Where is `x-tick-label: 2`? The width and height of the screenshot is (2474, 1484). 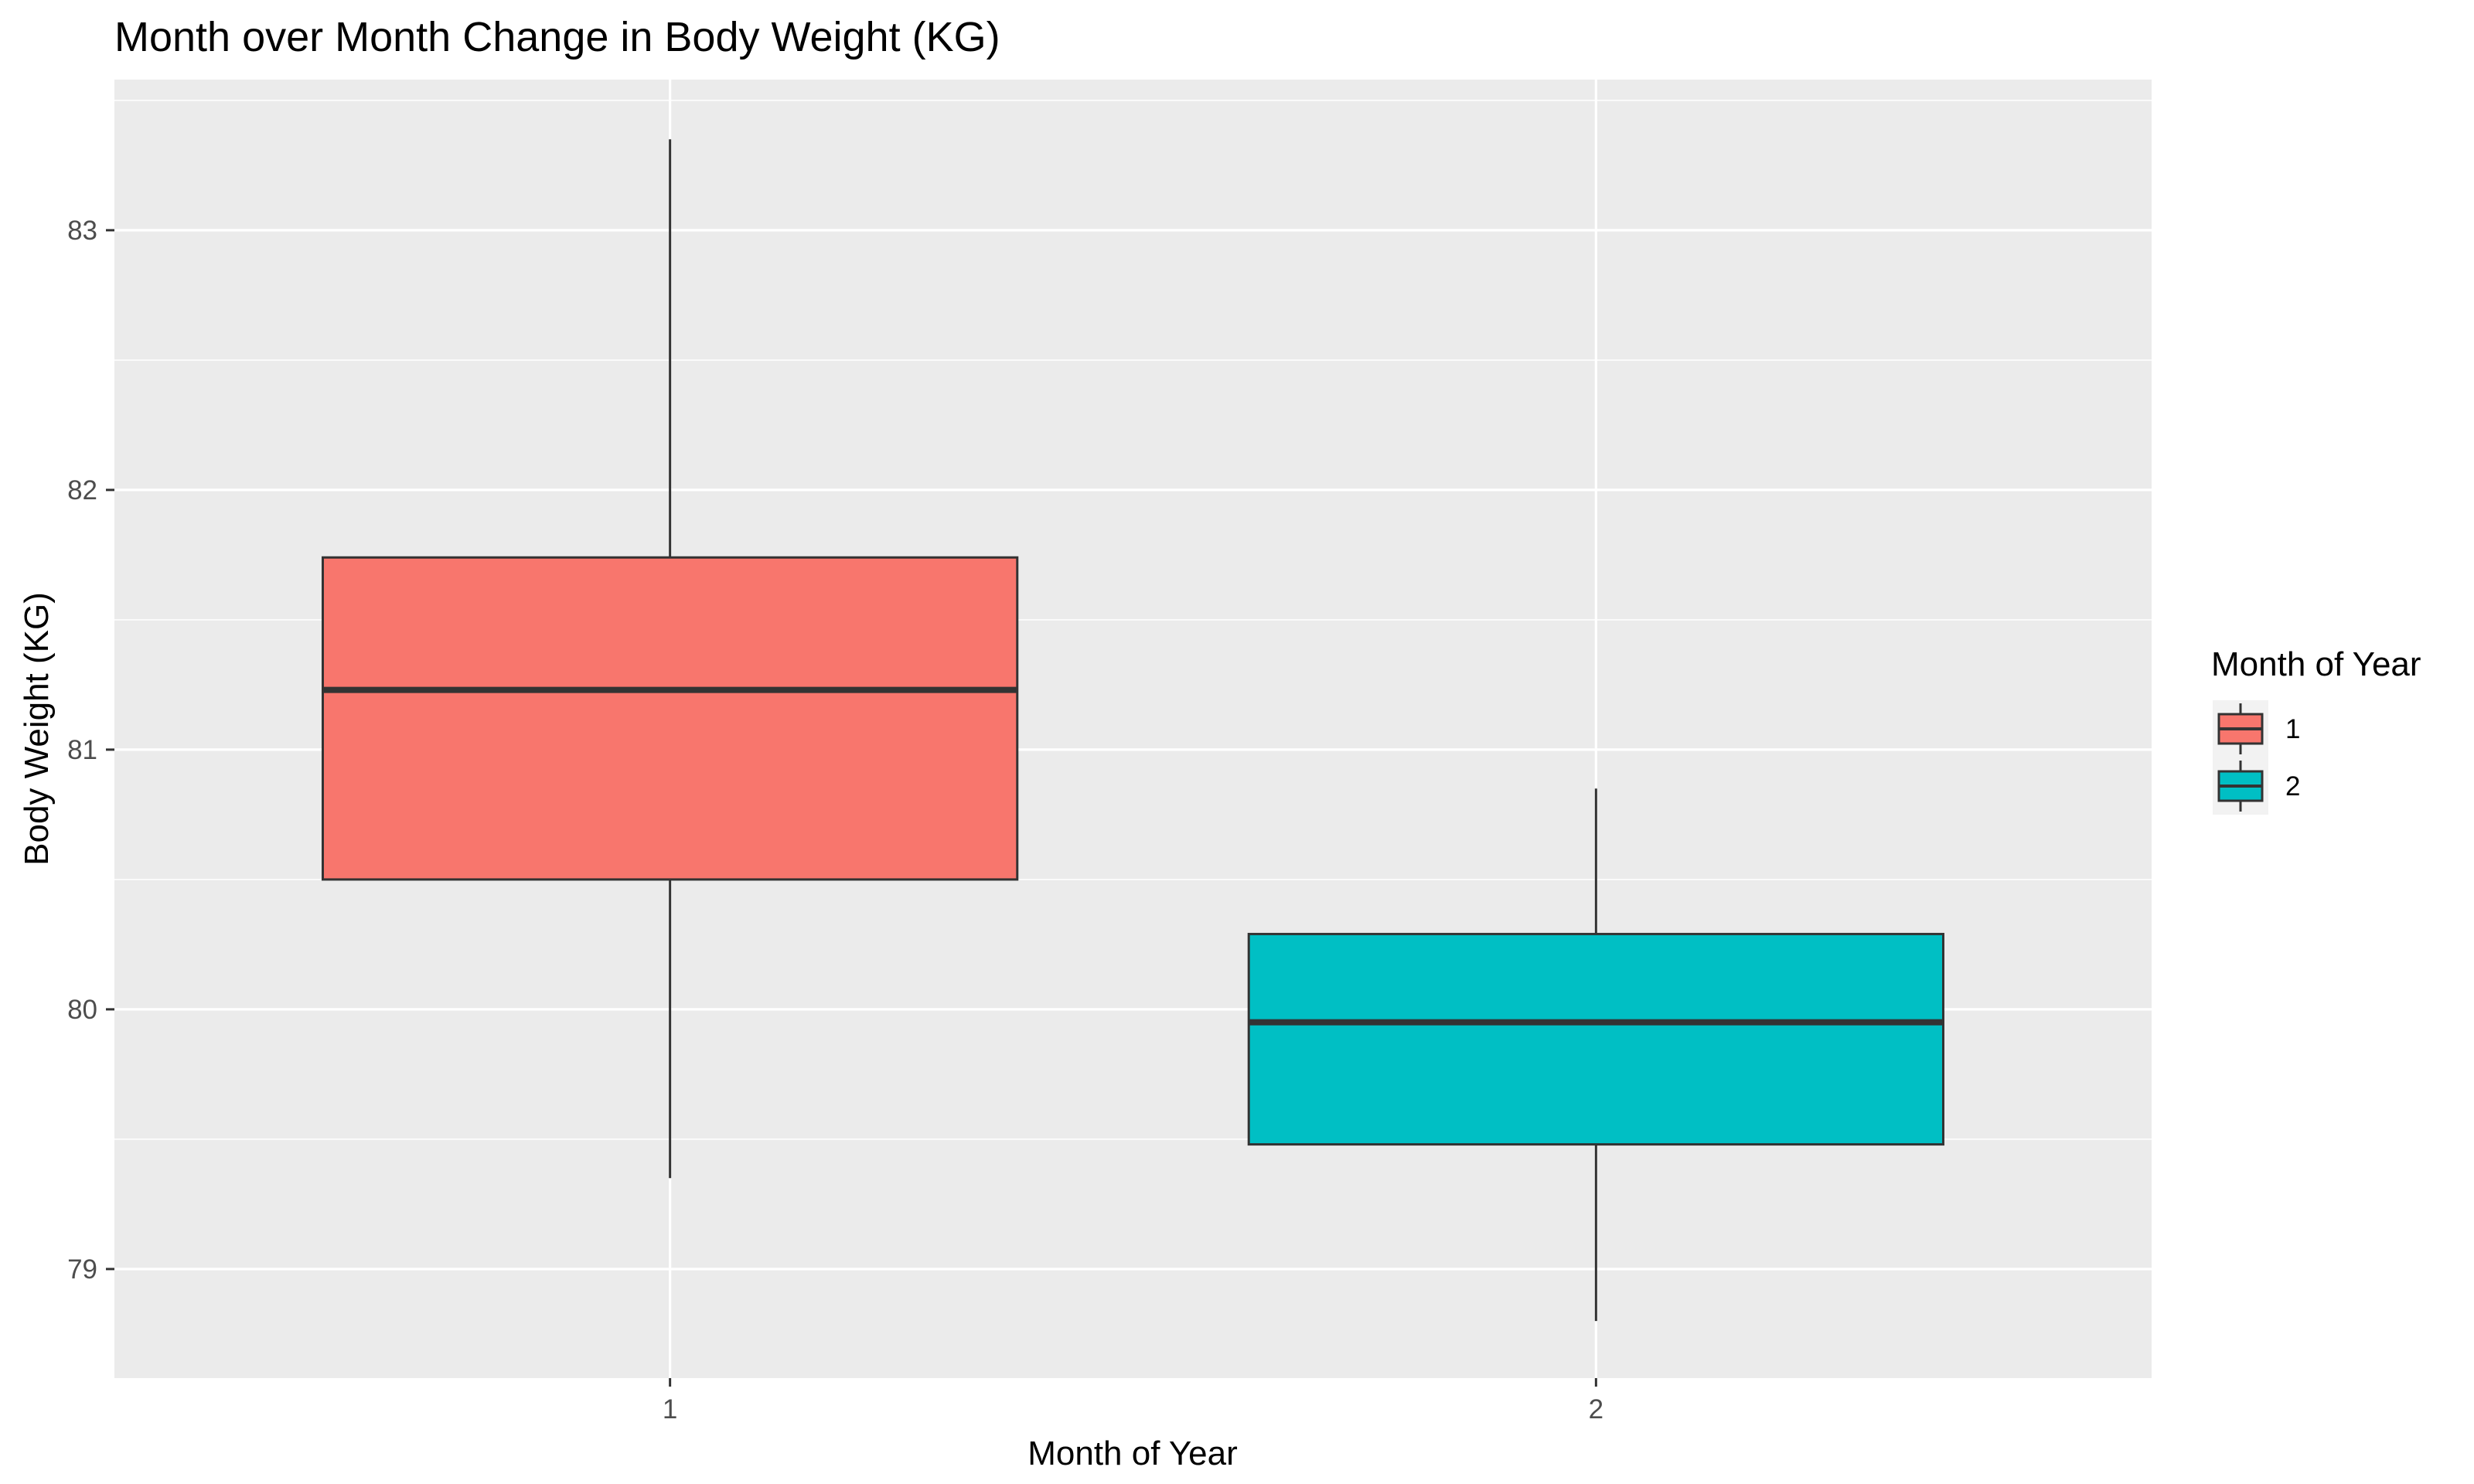 x-tick-label: 2 is located at coordinates (1596, 1409).